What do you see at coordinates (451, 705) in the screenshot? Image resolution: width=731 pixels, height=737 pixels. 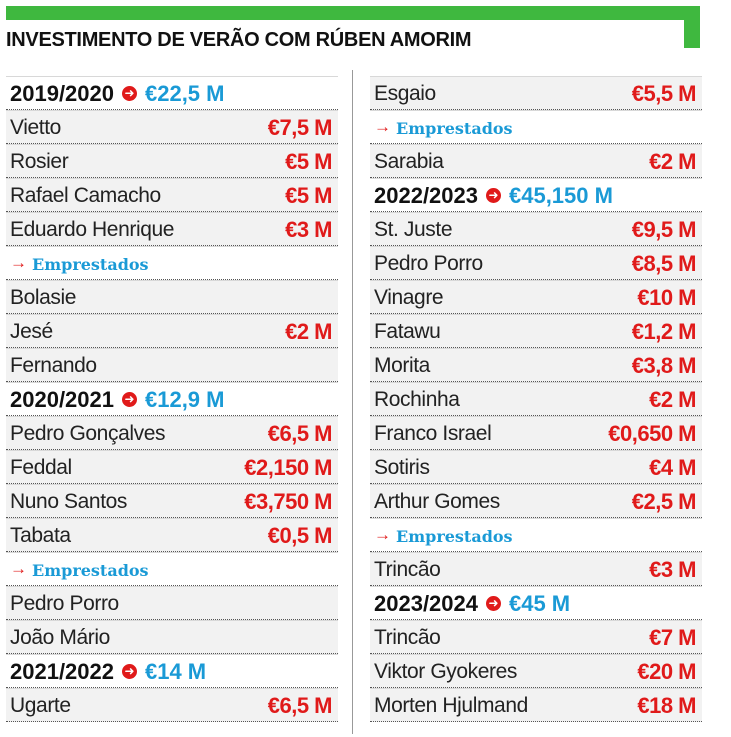 I see `player-name: Morten Hjulmand` at bounding box center [451, 705].